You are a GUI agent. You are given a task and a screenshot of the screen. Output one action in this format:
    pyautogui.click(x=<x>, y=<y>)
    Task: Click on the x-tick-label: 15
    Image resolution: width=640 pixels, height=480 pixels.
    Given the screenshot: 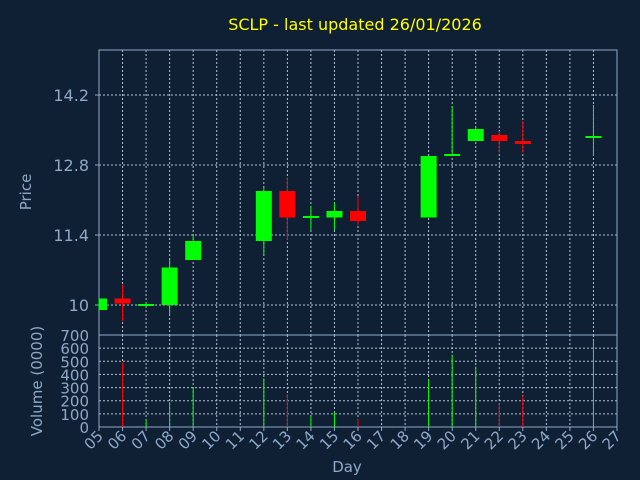 What is the action you would take?
    pyautogui.click(x=329, y=440)
    